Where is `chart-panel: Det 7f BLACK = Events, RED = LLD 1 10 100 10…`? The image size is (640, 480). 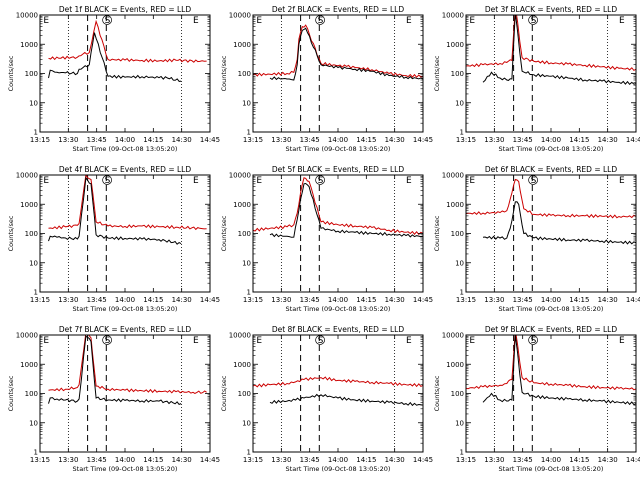 chart-panel: Det 7f BLACK = Events, RED = LLD 1 10 100 10… is located at coordinates (113, 399).